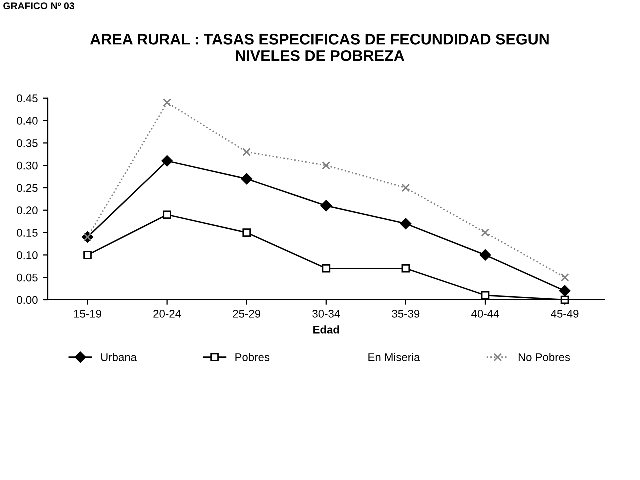  What do you see at coordinates (27, 255) in the screenshot?
I see `y-tick-label: 0.10` at bounding box center [27, 255].